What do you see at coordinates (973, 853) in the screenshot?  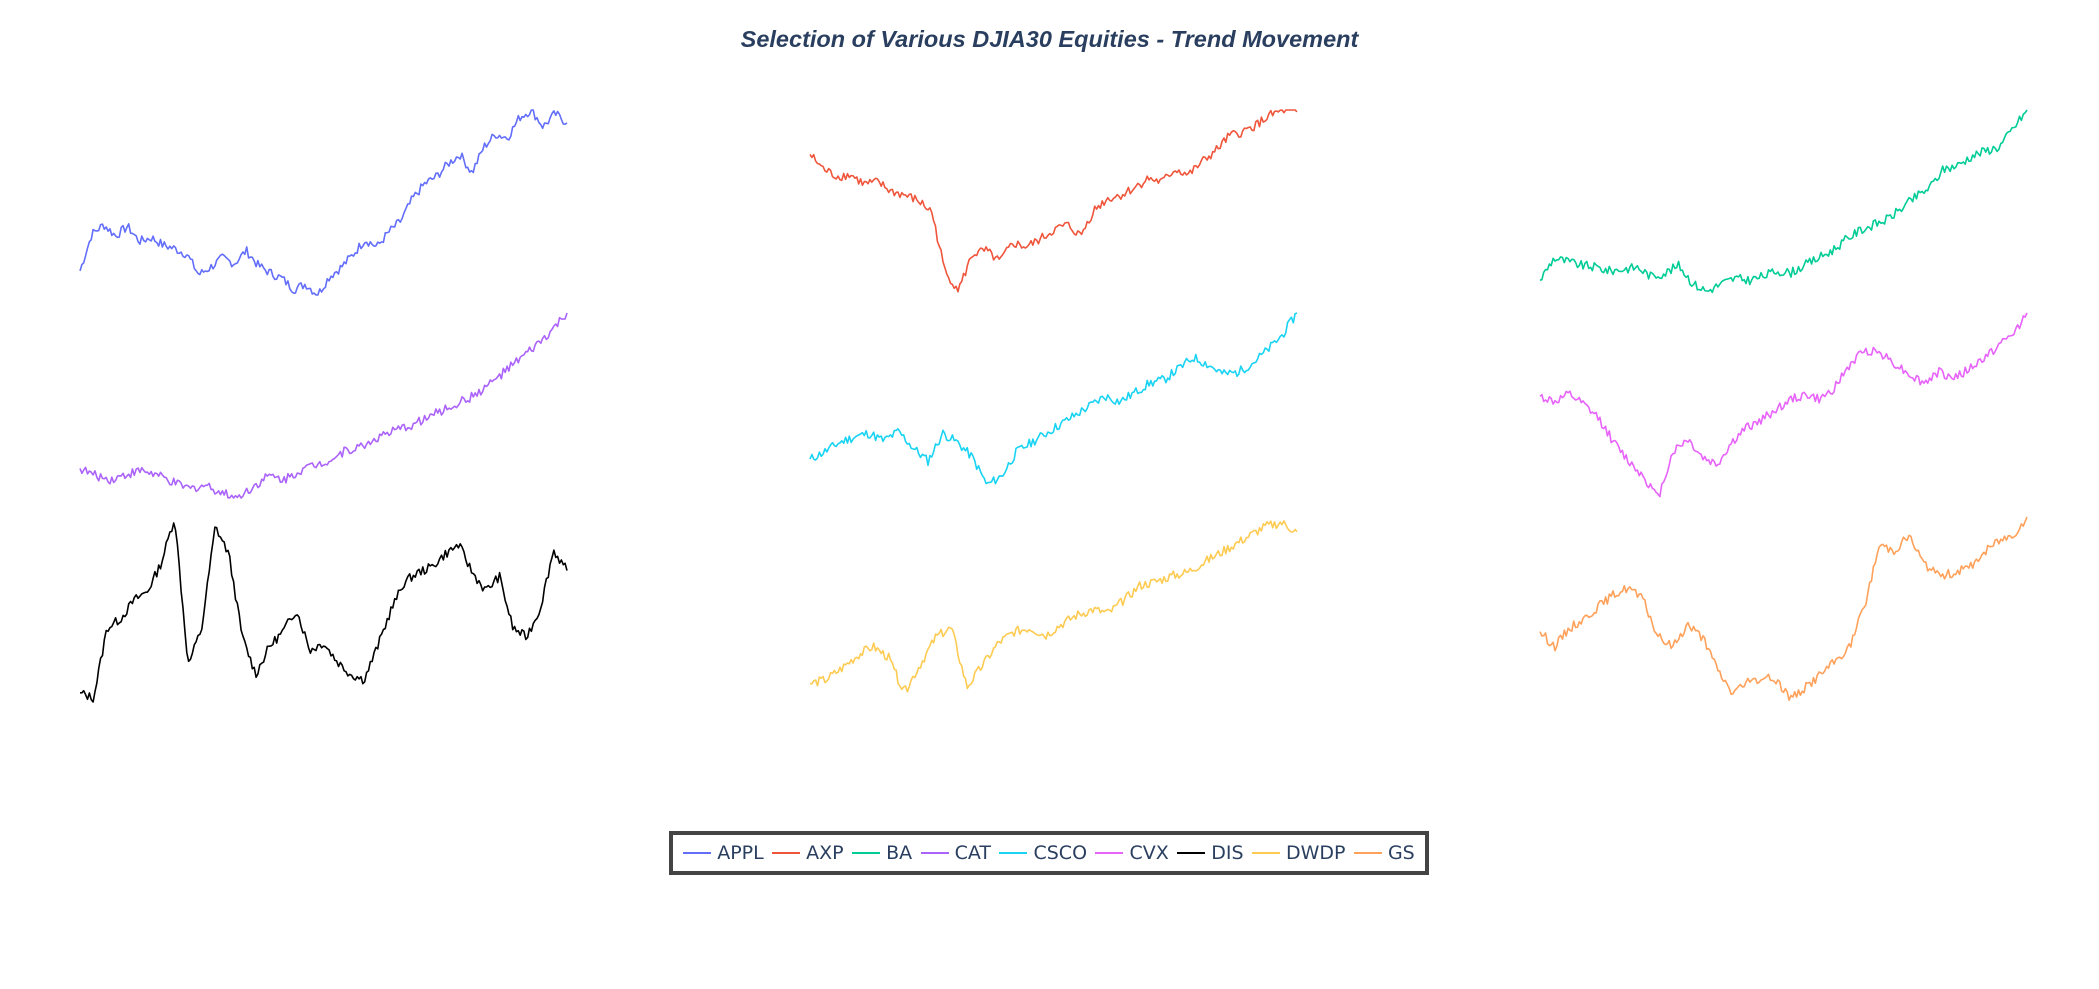 I see `legend-label: CAT` at bounding box center [973, 853].